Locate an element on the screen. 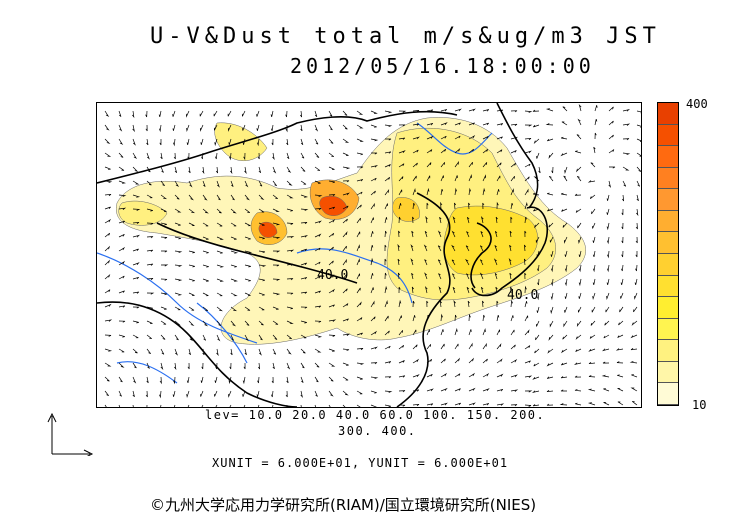 The width and height of the screenshot is (752, 532). colorbar-segment is located at coordinates (668, 372).